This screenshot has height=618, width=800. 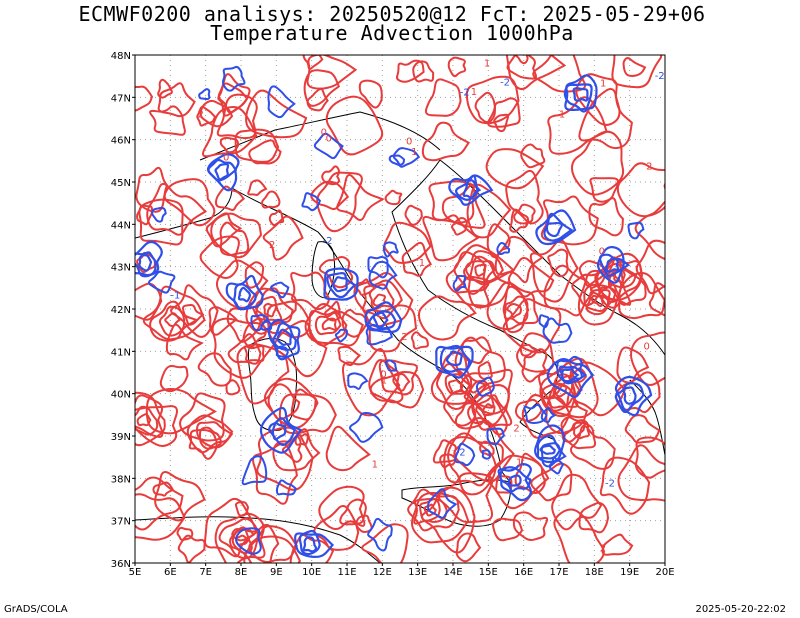 What do you see at coordinates (121, 522) in the screenshot?
I see `lat-tick-label: 37N` at bounding box center [121, 522].